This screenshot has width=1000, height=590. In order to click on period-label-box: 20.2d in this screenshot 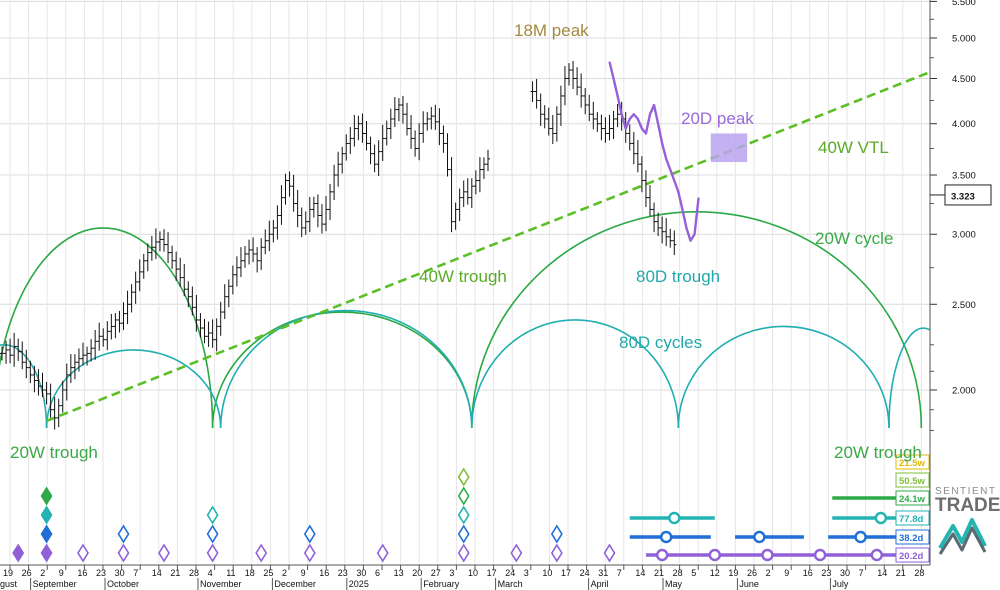, I will do `click(912, 555)`.